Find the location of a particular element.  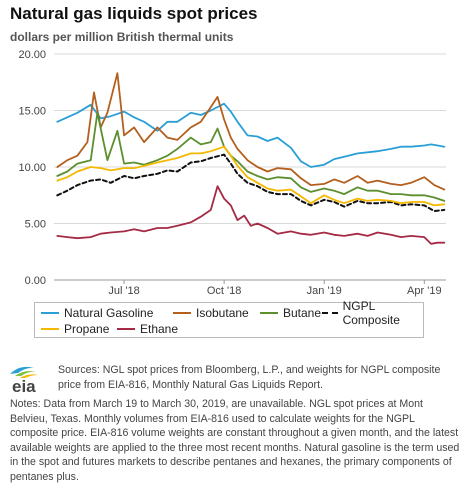

legend-label-ngpl-composite: NGPL Composite is located at coordinates (371, 313).